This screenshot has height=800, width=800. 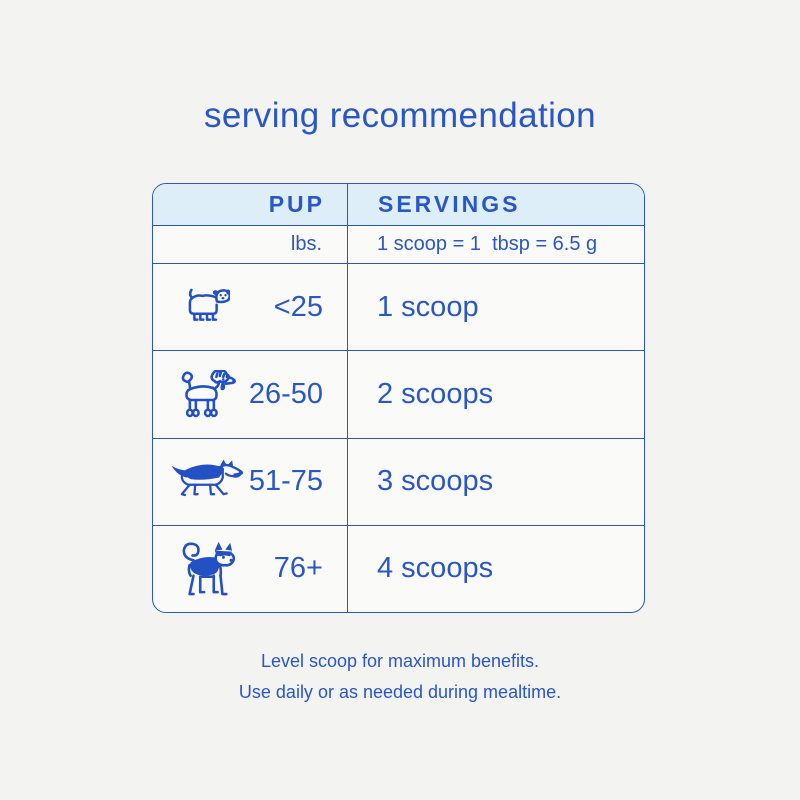 What do you see at coordinates (449, 204) in the screenshot?
I see `column-header-servings: SERVINGS` at bounding box center [449, 204].